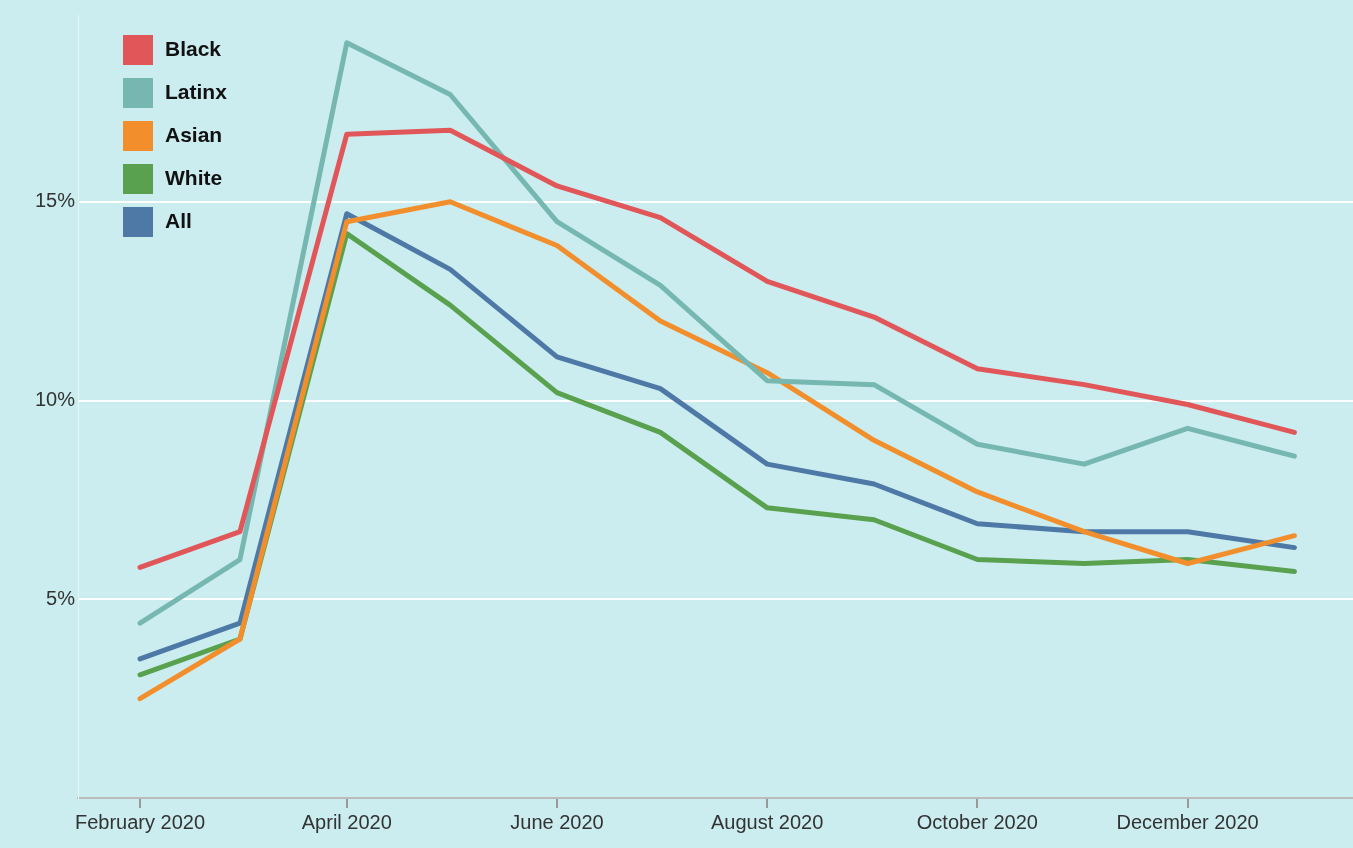 This screenshot has width=1353, height=848. Describe the element at coordinates (346, 821) in the screenshot. I see `x-tick-label: April 2020` at that location.